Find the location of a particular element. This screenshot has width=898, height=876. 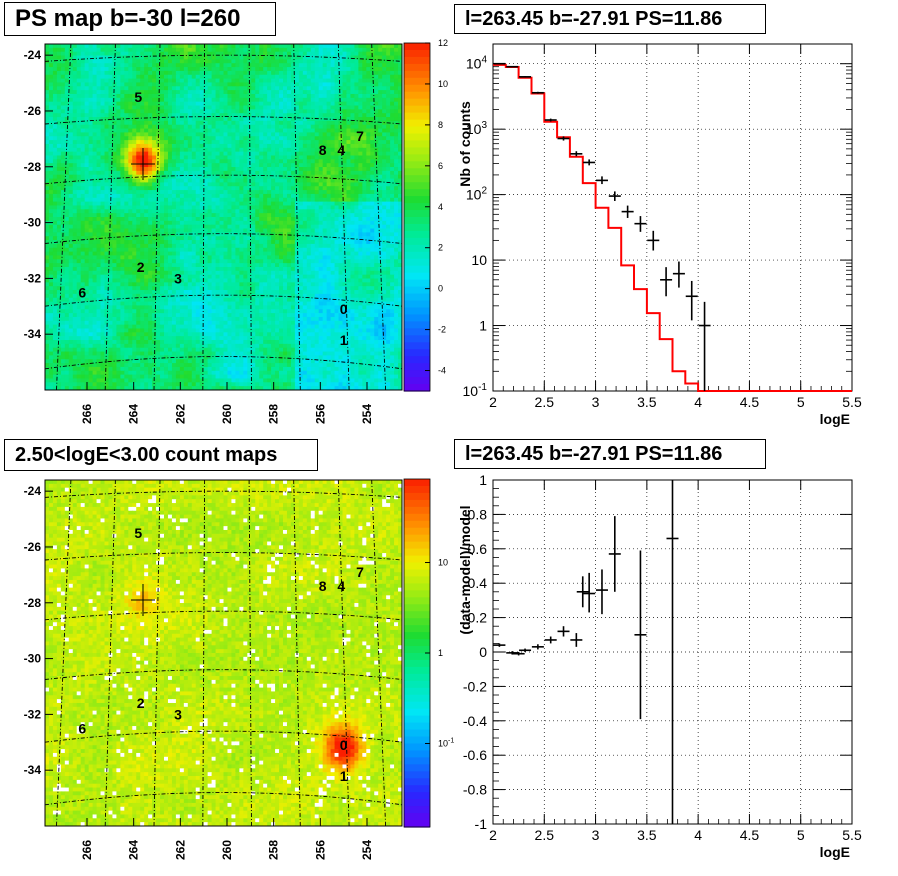

x-tick-label: 2 is located at coordinates (493, 402).